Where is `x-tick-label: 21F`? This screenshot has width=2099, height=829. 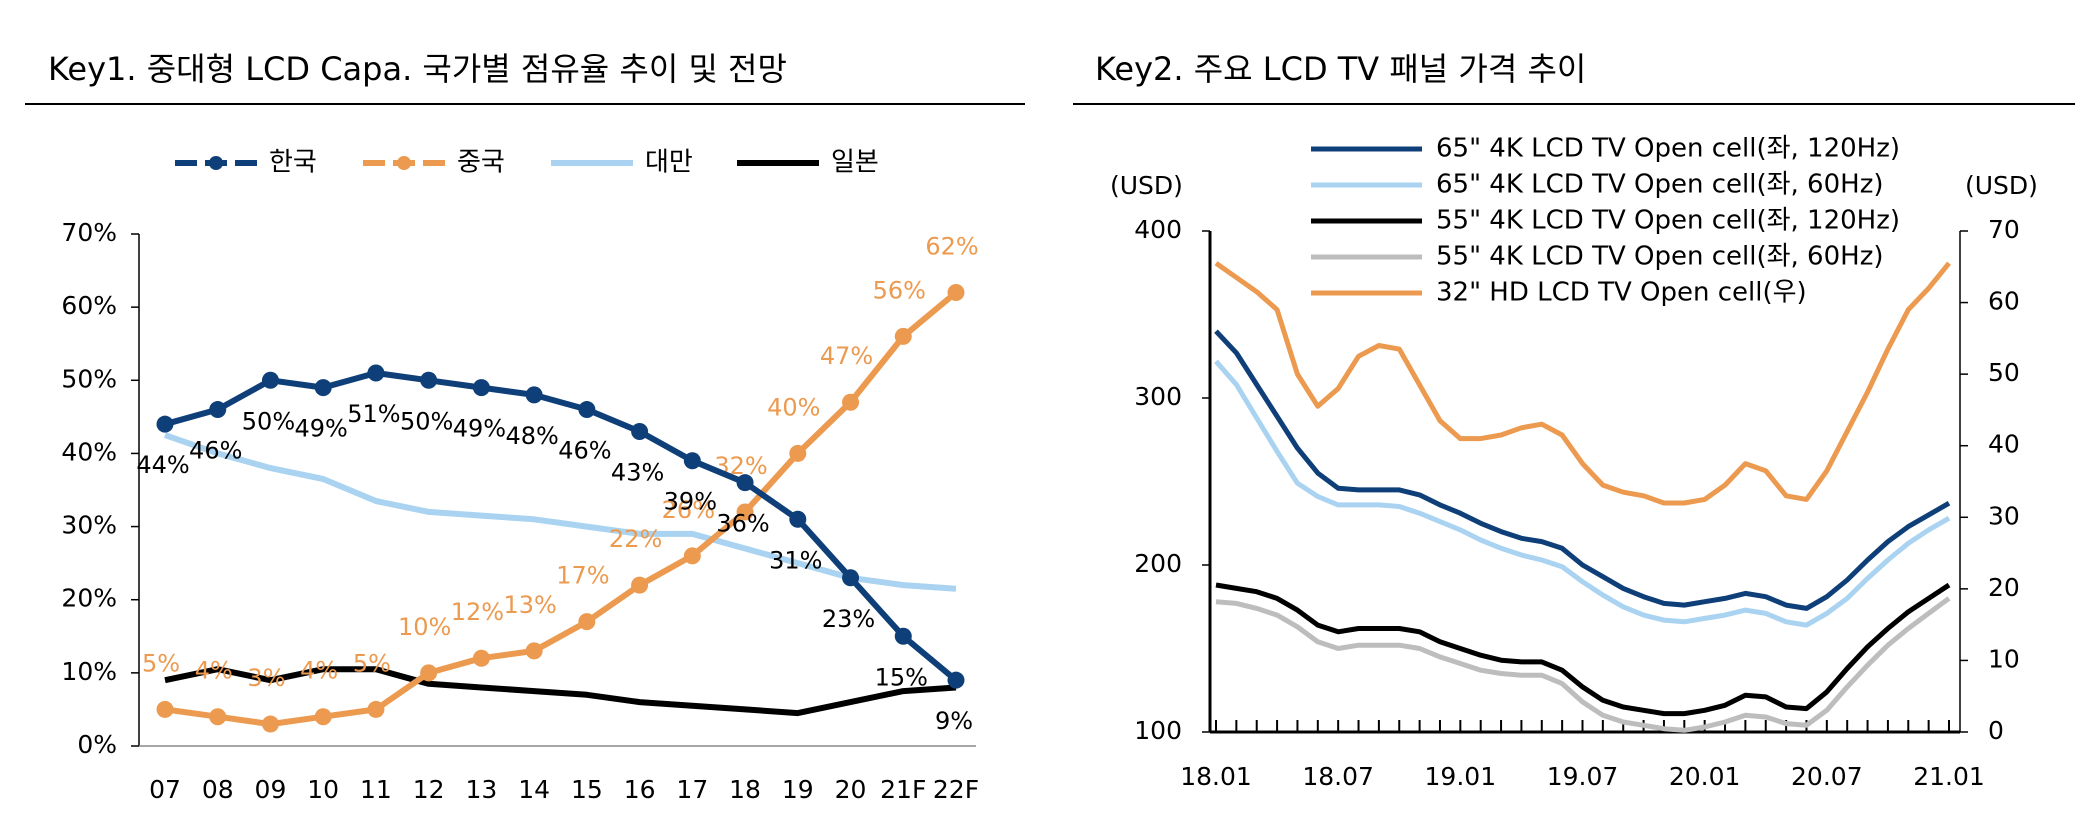
x-tick-label: 21F is located at coordinates (903, 789).